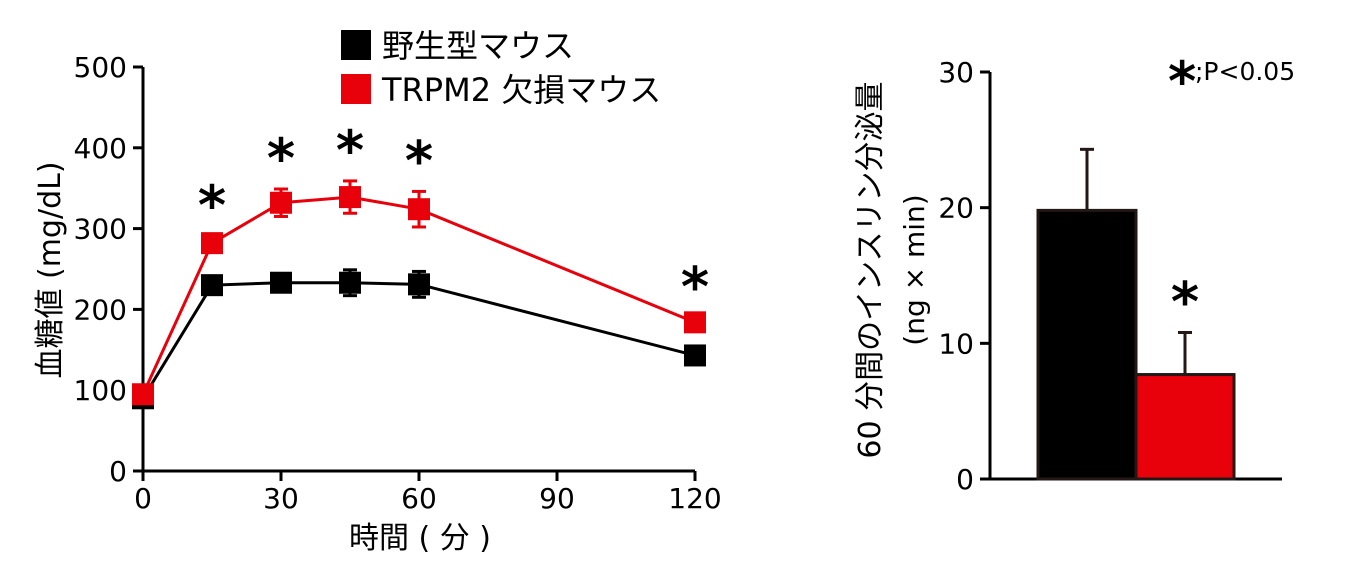  What do you see at coordinates (100, 229) in the screenshot?
I see `line-chart-y-tick-label: 300` at bounding box center [100, 229].